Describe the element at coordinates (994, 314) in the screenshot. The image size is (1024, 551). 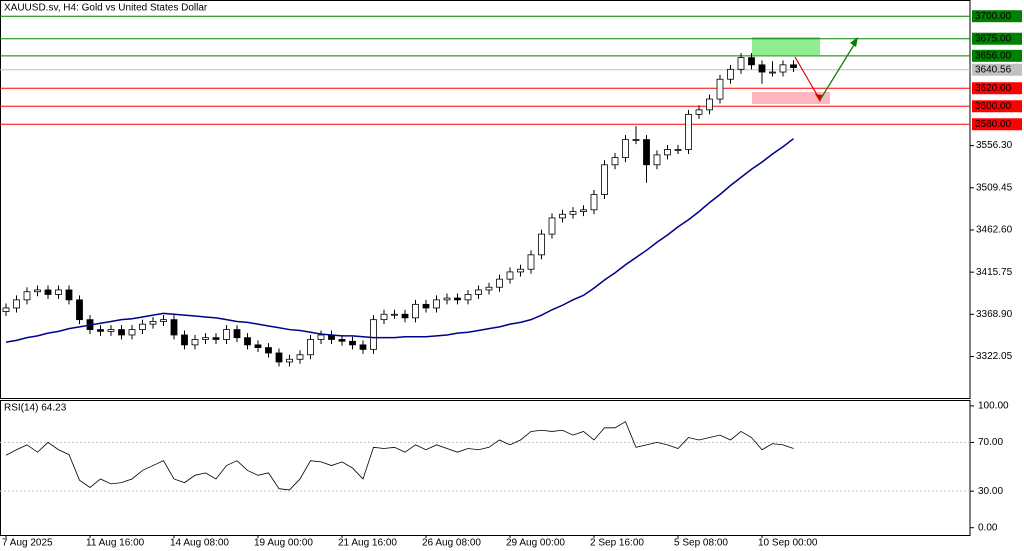
I see `y-tick-label: 3368.90` at that location.